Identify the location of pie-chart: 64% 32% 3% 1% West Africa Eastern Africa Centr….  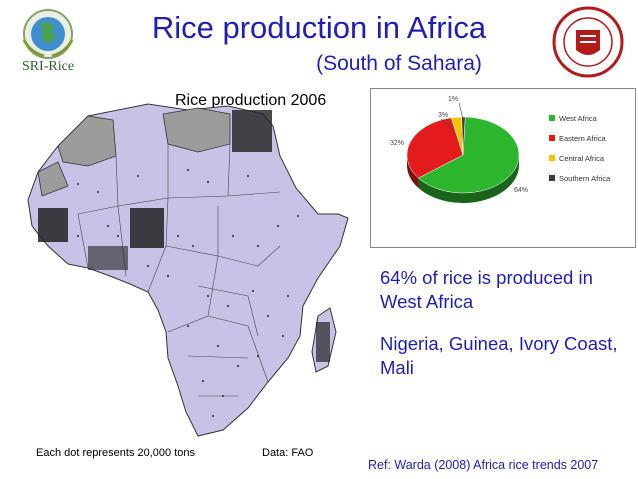
(500, 149).